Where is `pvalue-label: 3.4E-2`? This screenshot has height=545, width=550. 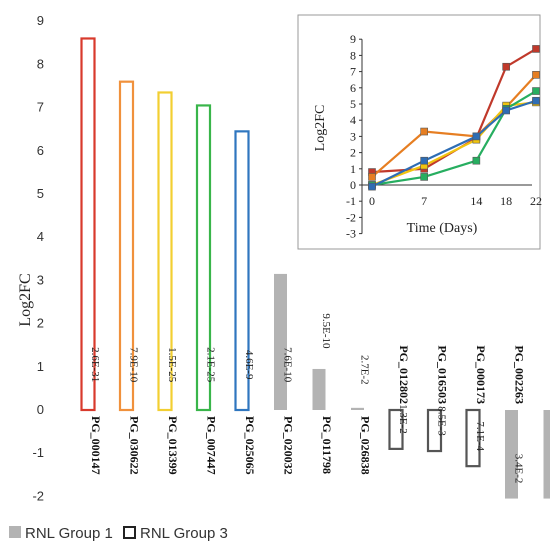 pvalue-label: 3.4E-2 is located at coordinates (519, 469).